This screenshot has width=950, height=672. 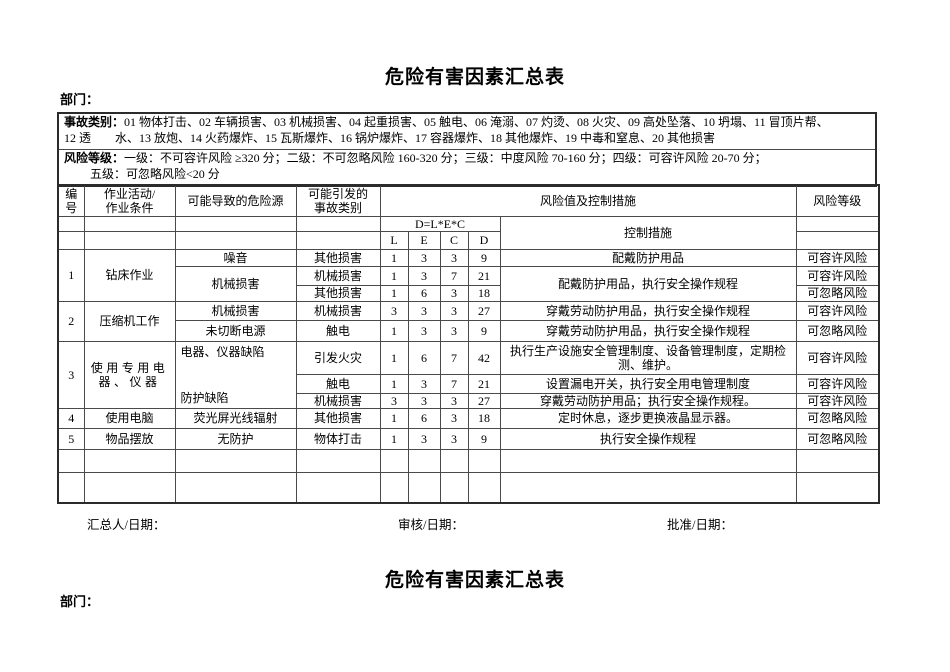 What do you see at coordinates (129, 374) in the screenshot?
I see `cell-activity: 使用专用电器、仪器` at bounding box center [129, 374].